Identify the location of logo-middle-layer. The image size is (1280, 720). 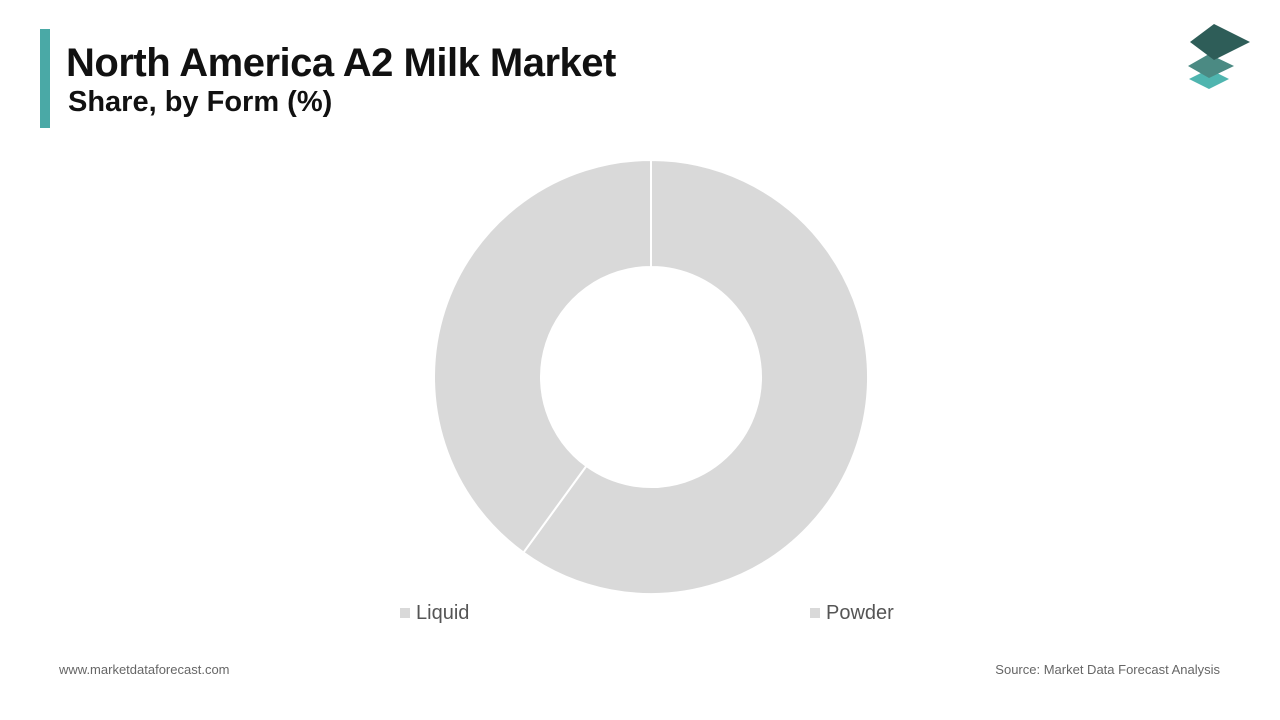
(1211, 66).